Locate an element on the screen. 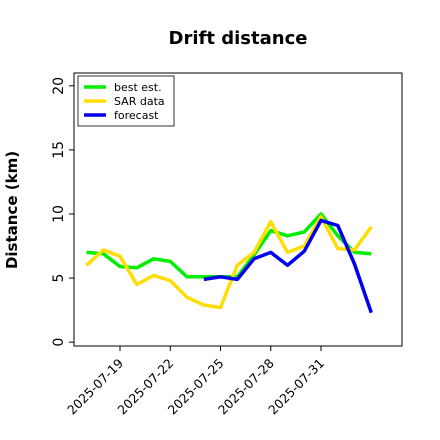 The width and height of the screenshot is (440, 440). series-line-sar-data is located at coordinates (229, 262).